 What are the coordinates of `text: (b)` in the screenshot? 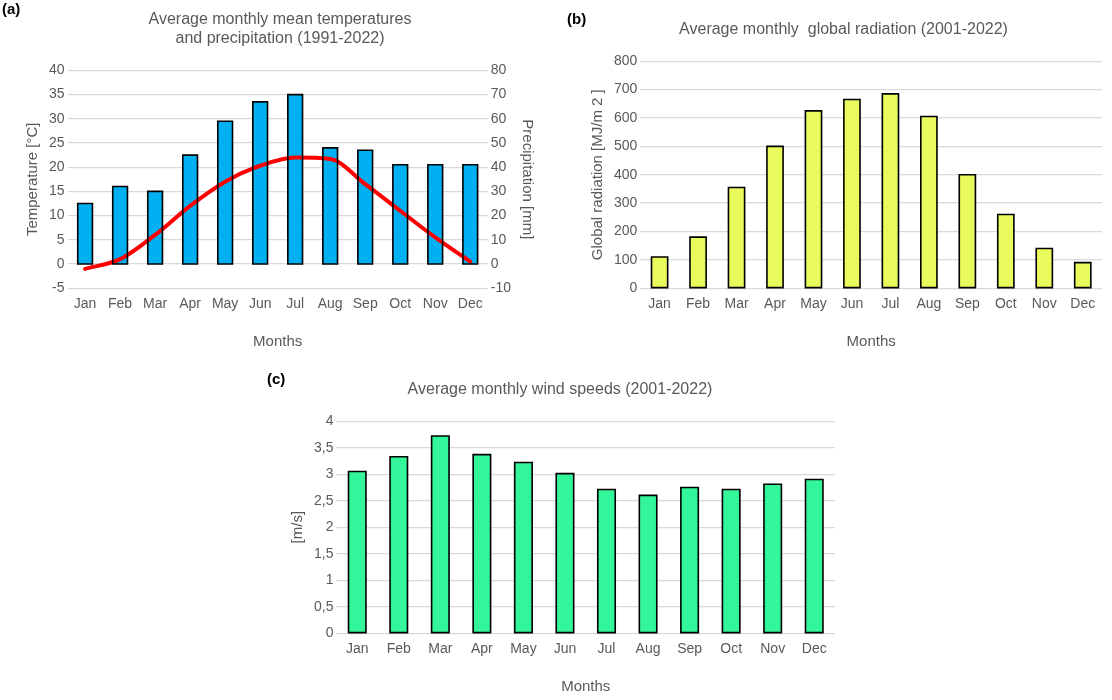 It's located at (577, 18).